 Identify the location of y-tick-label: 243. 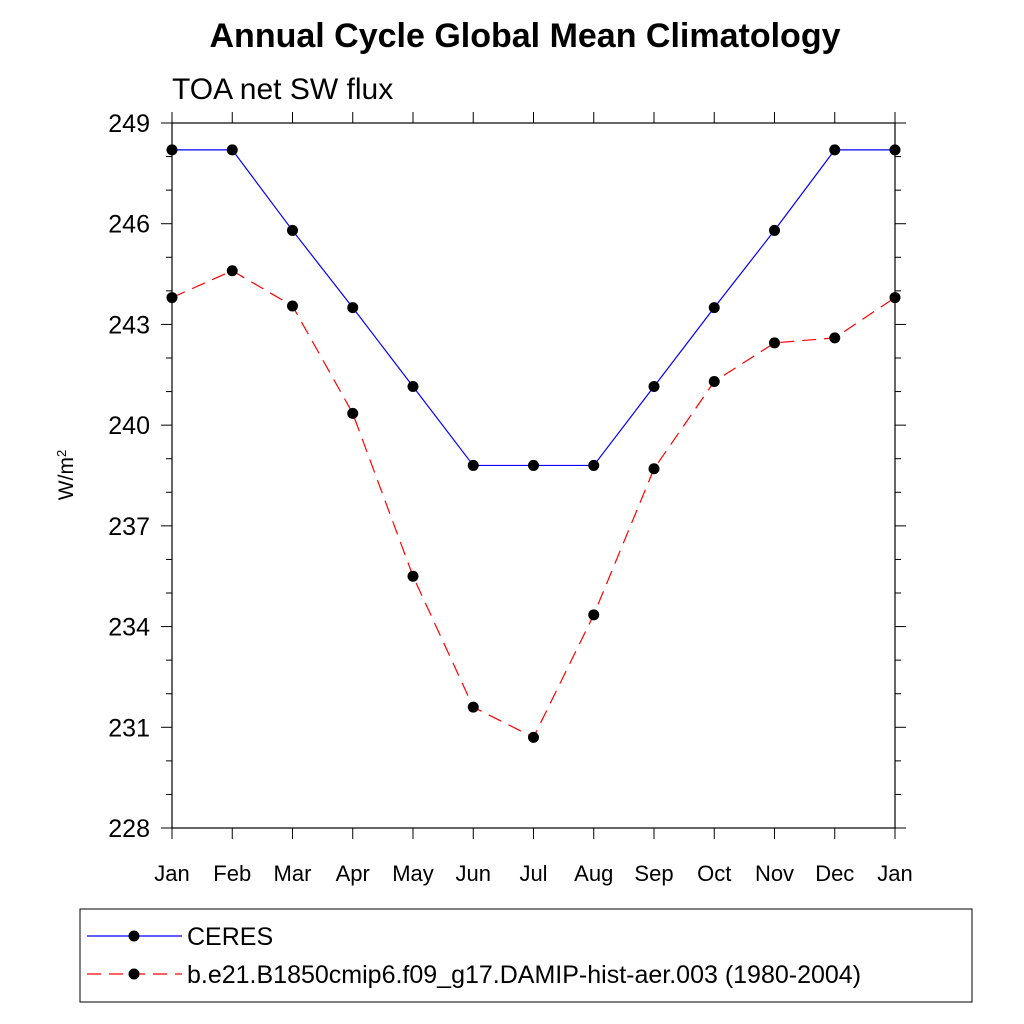
(129, 325).